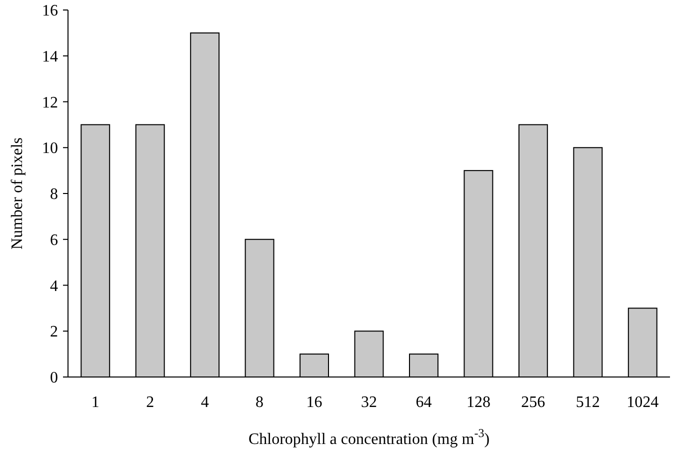 The height and width of the screenshot is (459, 678). I want to click on x-tick-label: 4, so click(204, 402).